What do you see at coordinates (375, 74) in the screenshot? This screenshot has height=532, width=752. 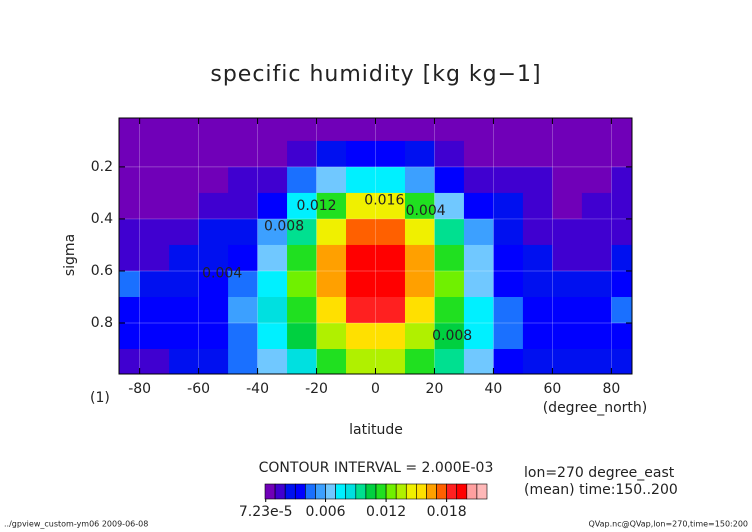 I see `chart-title: specific humidity [kg kg−1]` at bounding box center [375, 74].